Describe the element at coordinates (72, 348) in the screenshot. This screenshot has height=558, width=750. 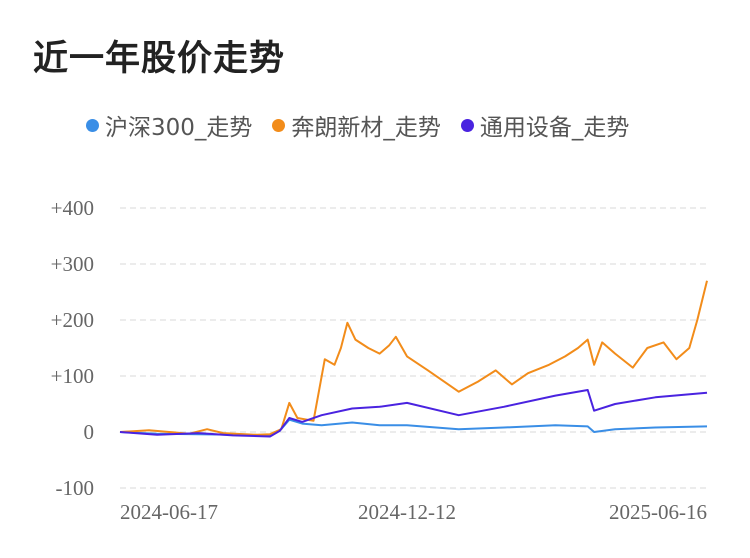
I see `y-axis-ticks: +400 +300 +200 +100 0 -100` at that location.